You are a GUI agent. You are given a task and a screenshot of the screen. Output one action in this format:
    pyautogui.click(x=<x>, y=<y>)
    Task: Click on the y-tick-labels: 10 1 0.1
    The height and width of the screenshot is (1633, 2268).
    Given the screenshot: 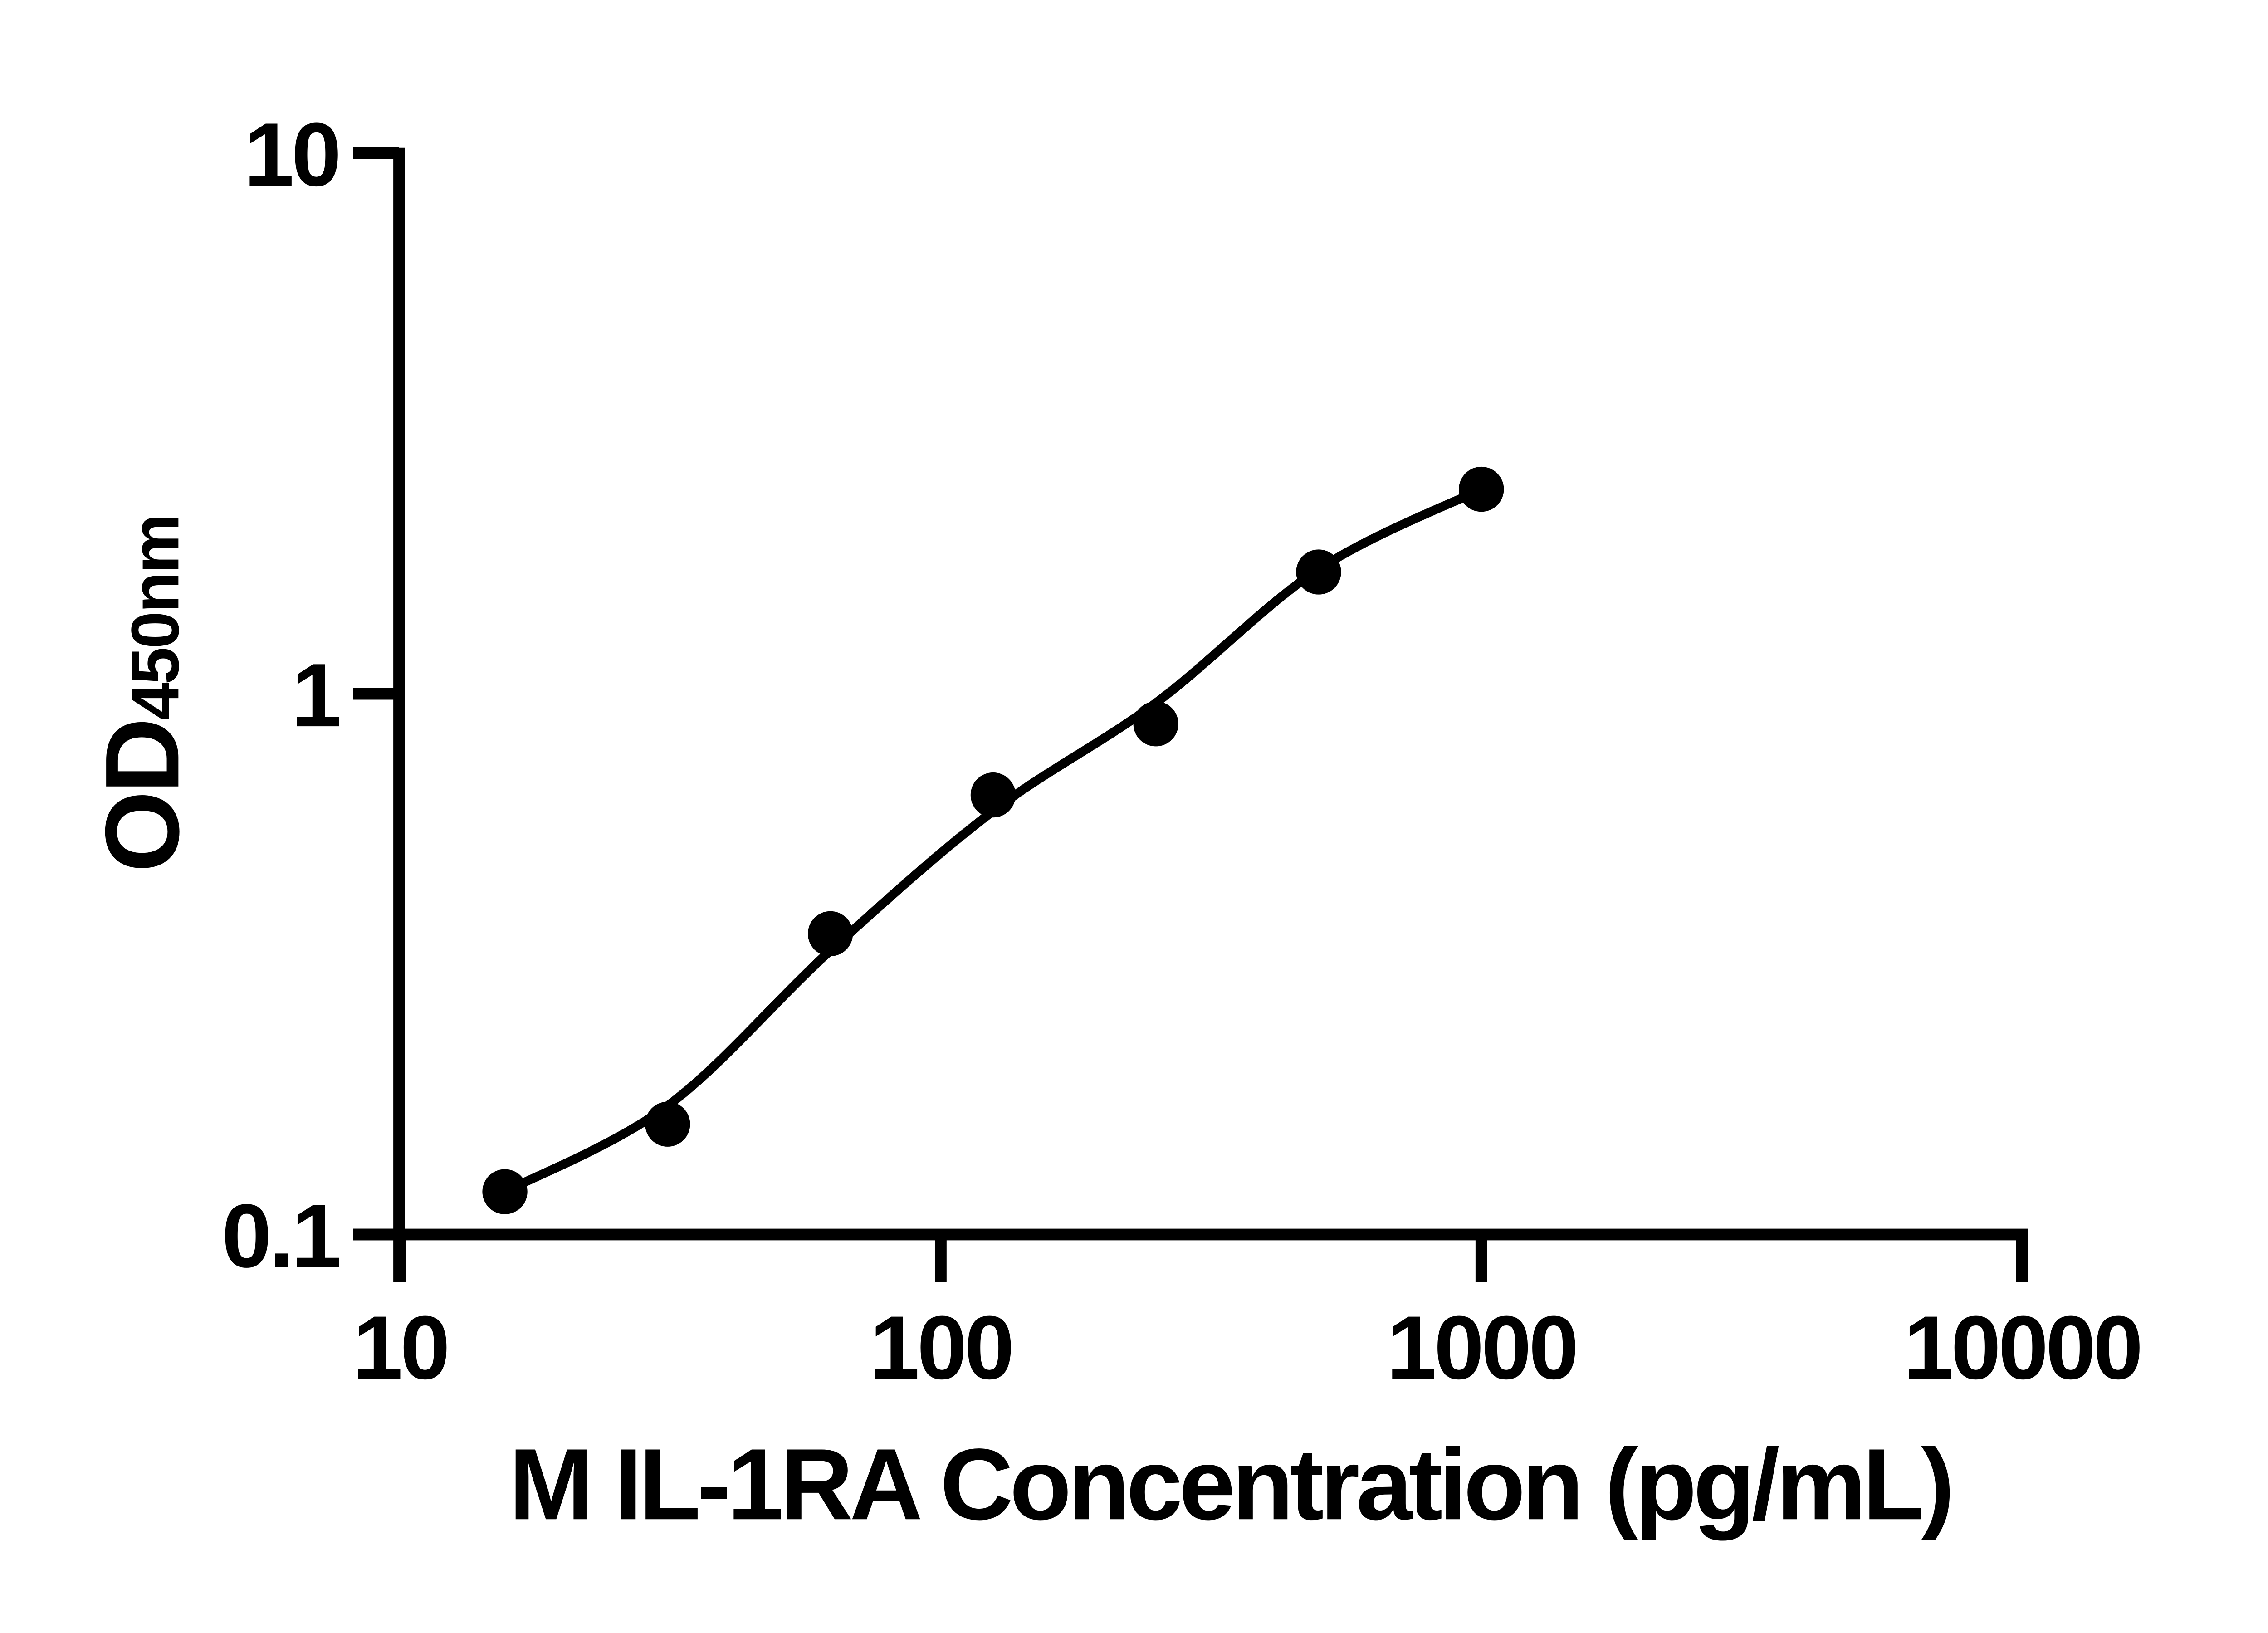 What is the action you would take?
    pyautogui.click(x=282, y=695)
    